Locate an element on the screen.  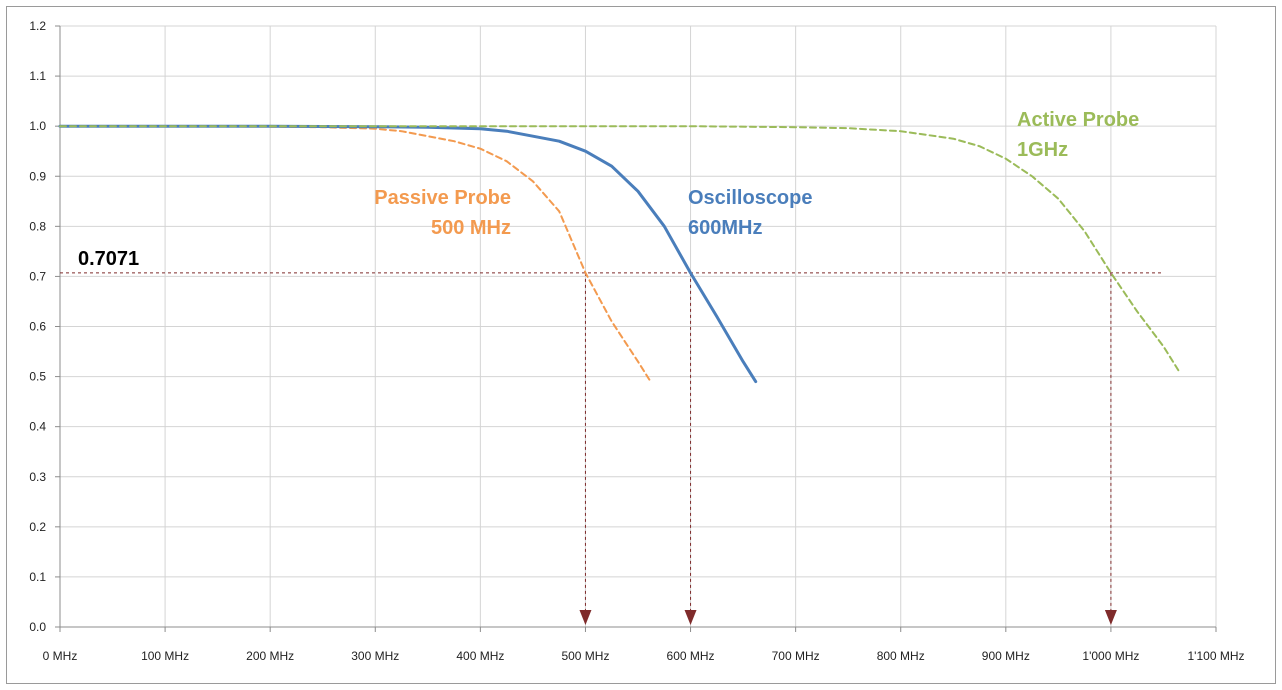
x-tick-label: 1'000 MHz is located at coordinates (1110, 656).